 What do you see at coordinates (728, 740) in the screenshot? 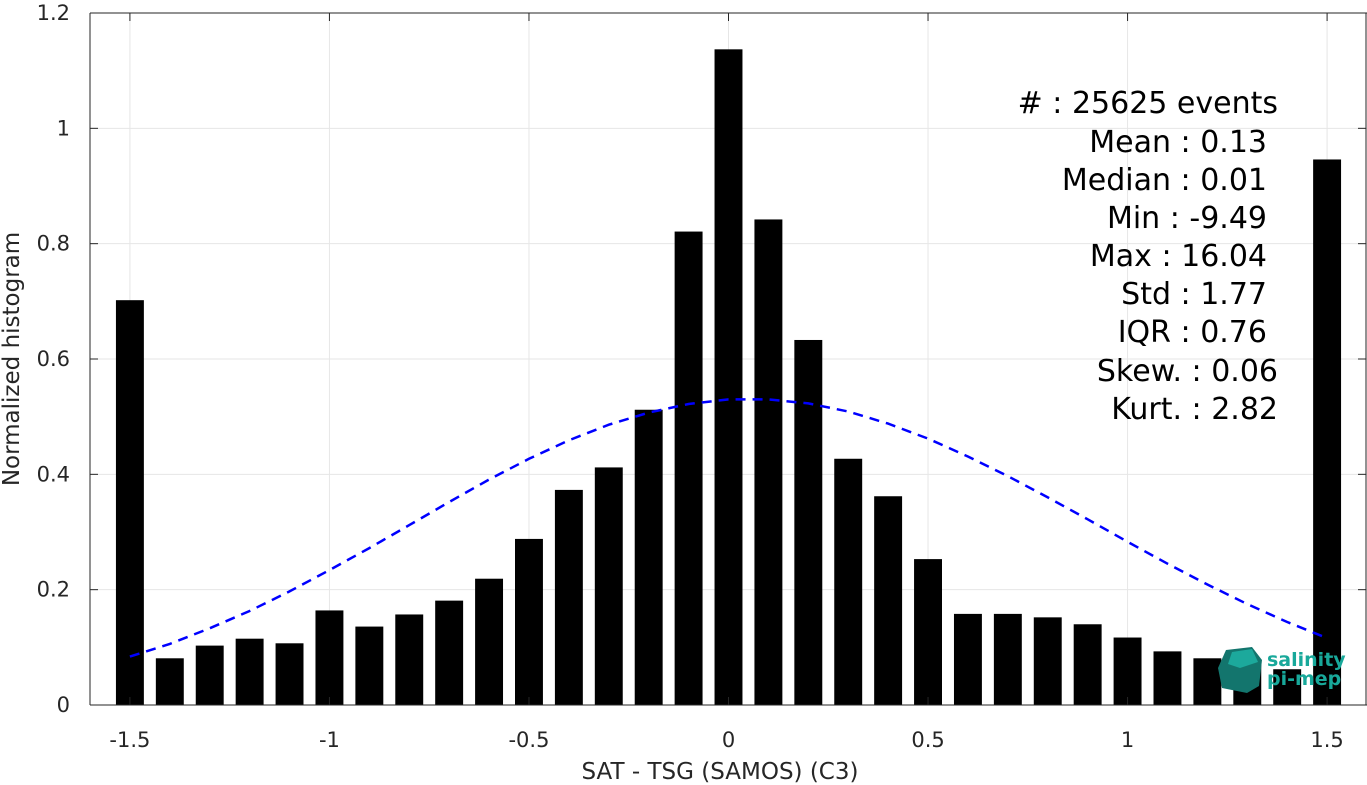
I see `x-tick-label: 0` at bounding box center [728, 740].